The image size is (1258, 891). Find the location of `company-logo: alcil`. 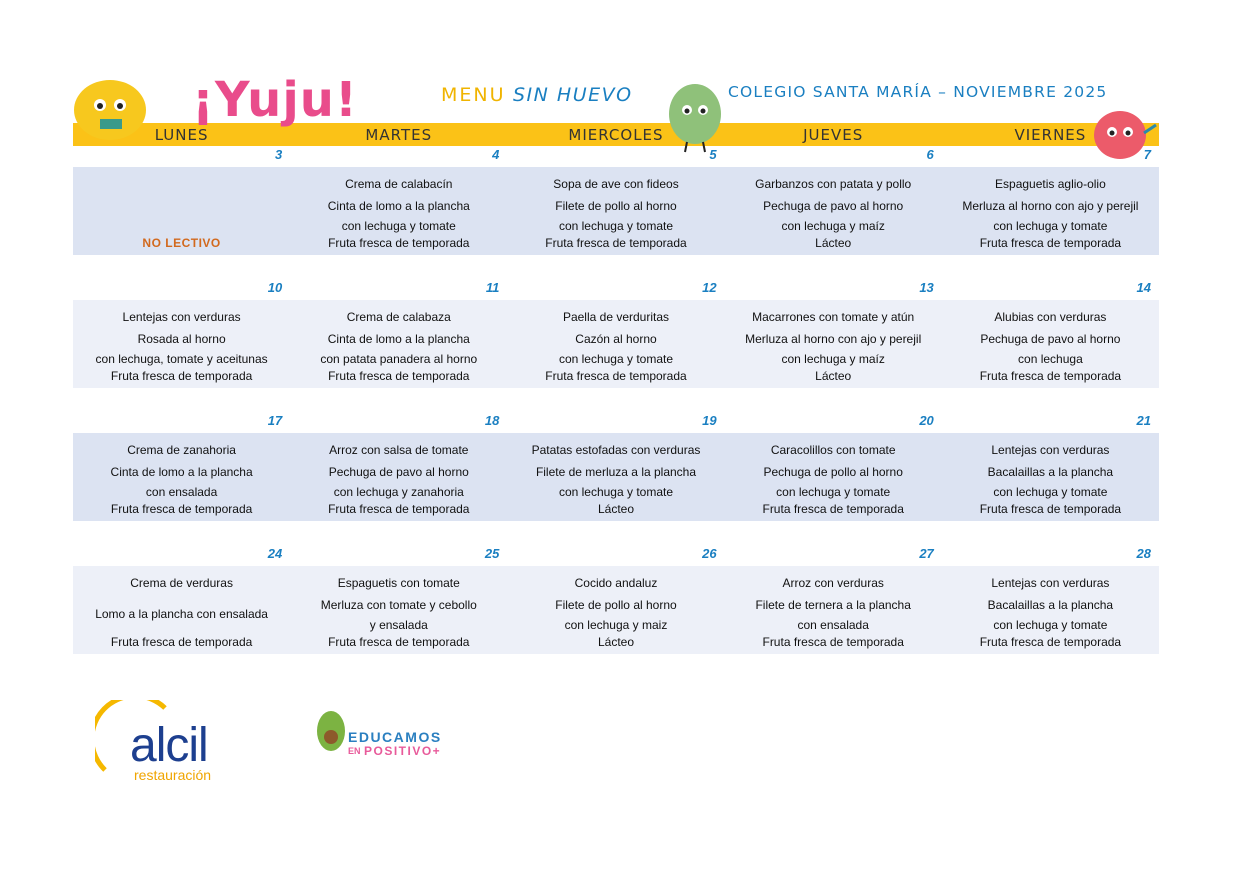

company-logo: alcil is located at coordinates (169, 745).